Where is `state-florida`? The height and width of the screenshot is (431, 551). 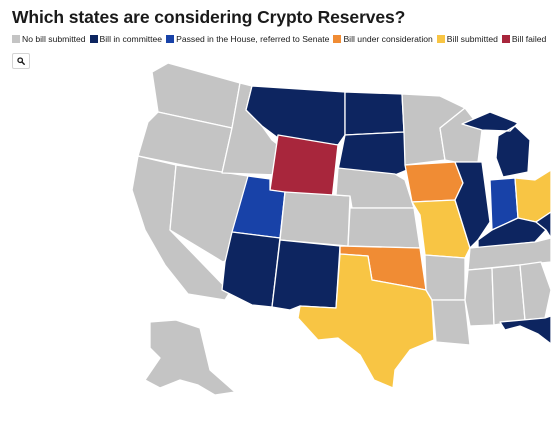 state-florida is located at coordinates (525, 330).